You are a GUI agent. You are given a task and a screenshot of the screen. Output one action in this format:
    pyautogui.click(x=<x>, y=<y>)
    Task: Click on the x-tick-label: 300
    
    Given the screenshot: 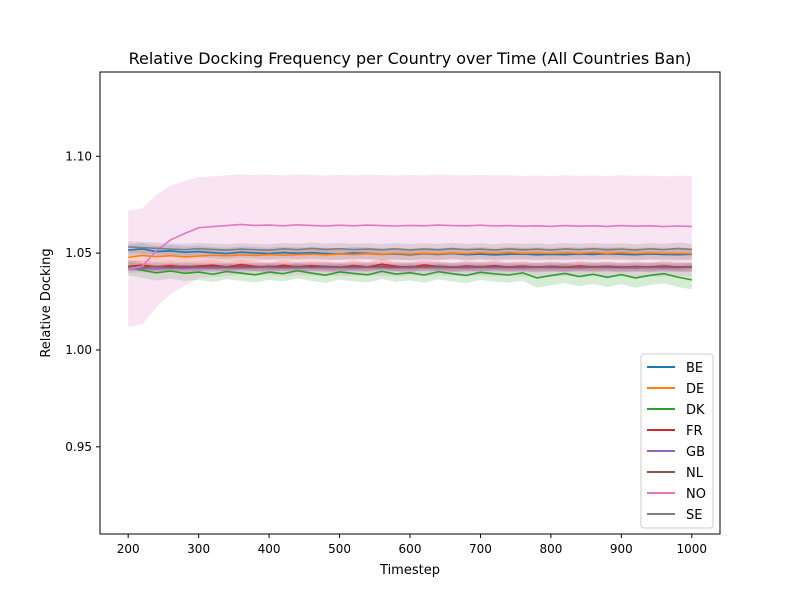 What is the action you would take?
    pyautogui.click(x=198, y=549)
    